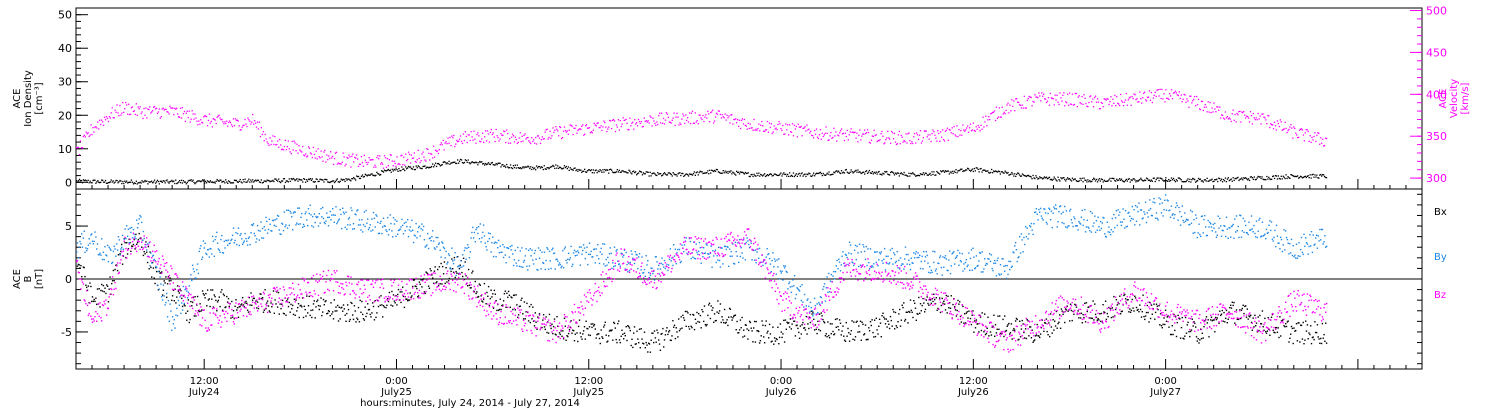  Describe the element at coordinates (17, 99) in the screenshot. I see `top-left-axis-title-line: ACE` at that location.